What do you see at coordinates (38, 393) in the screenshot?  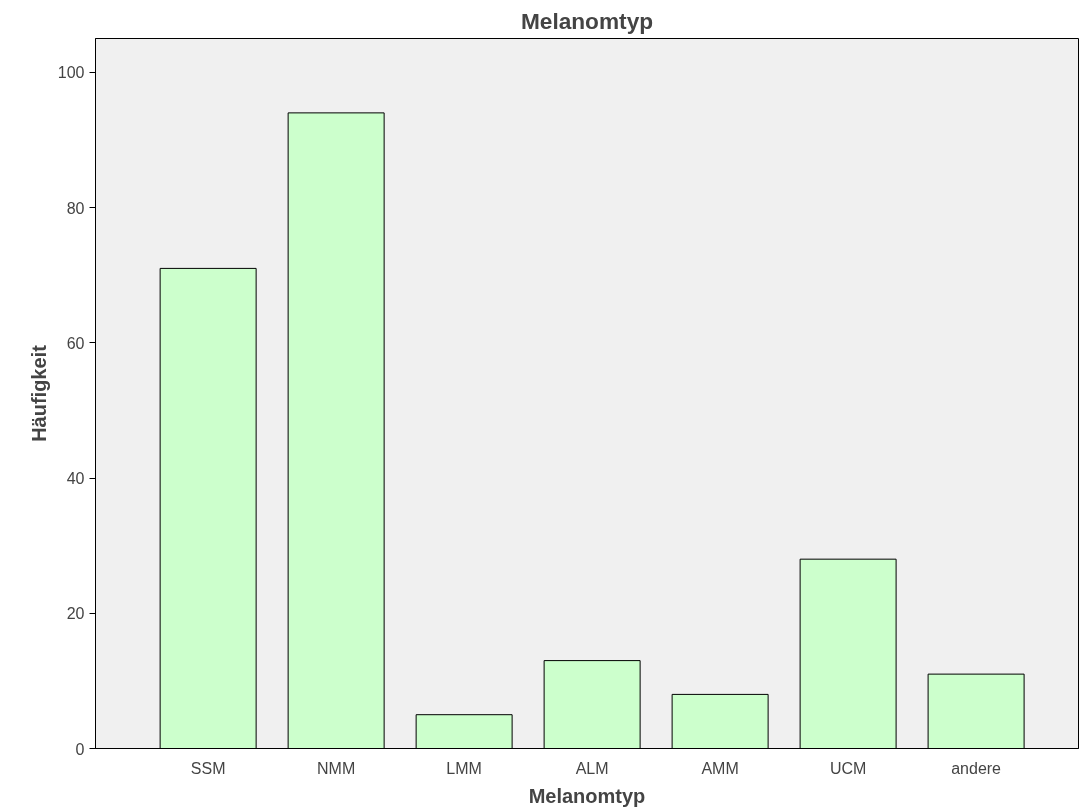 I see `y-axis-title: Häufigkeit` at bounding box center [38, 393].